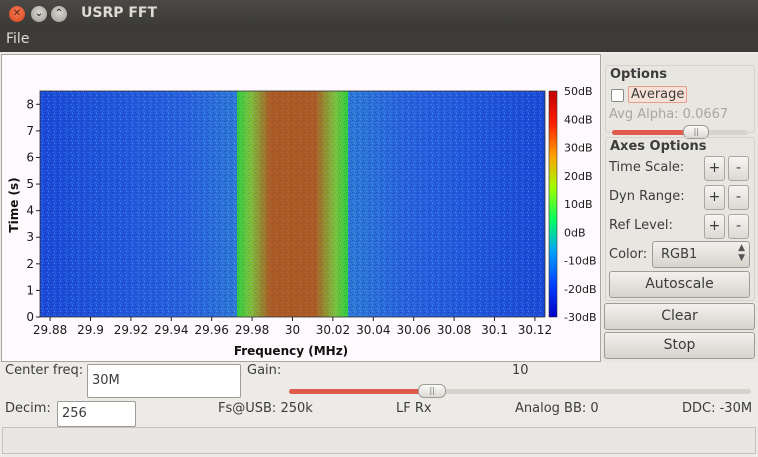 The image size is (758, 457). I want to click on avg-alpha-slider-handle: ||, so click(696, 132).